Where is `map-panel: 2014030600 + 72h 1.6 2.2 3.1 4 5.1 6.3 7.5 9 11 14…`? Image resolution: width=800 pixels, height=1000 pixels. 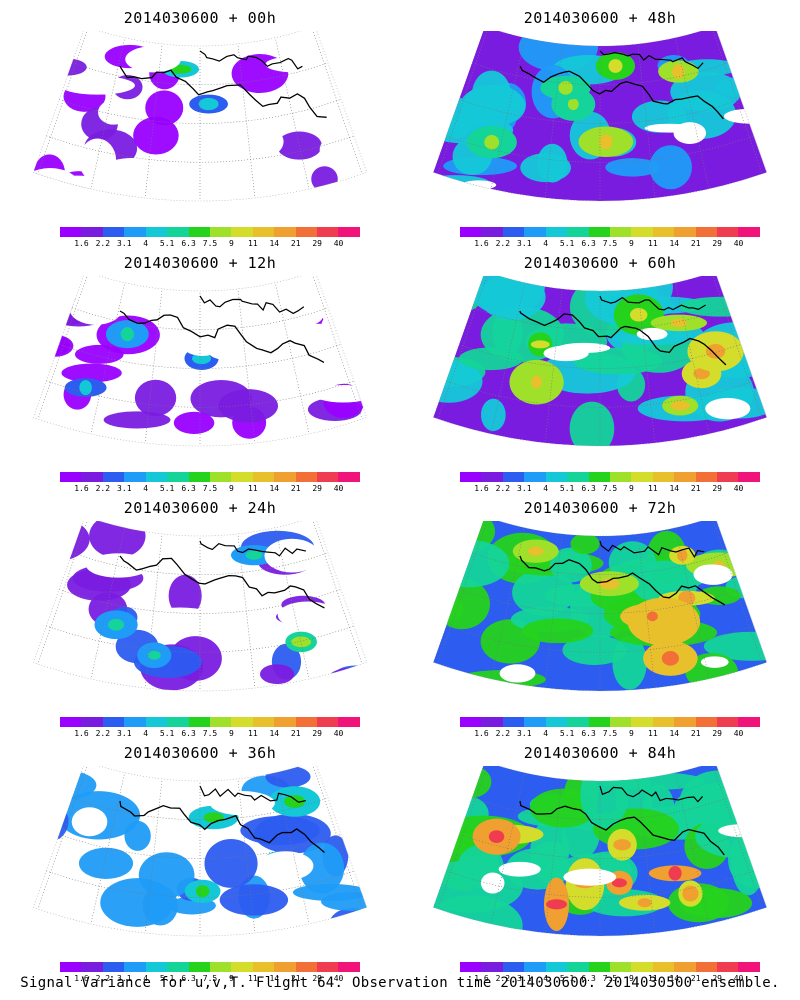
map-panel: 2014030600 + 72h 1.6 2.2 3.1 4 5.1 6.3 7.5 9 11 14… is located at coordinates (600, 617).